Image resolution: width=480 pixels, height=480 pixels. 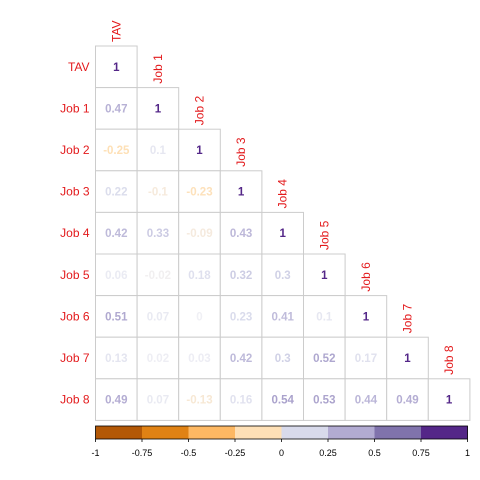 What do you see at coordinates (328, 453) in the screenshot?
I see `colorbar-tick-label: 0.25` at bounding box center [328, 453].